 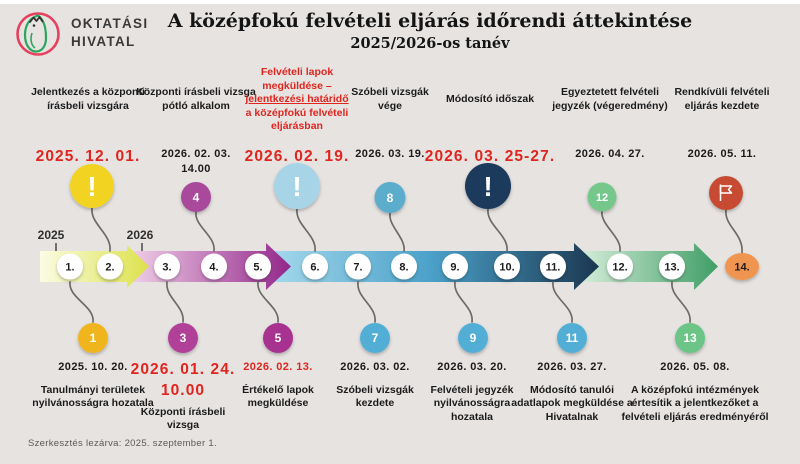 What do you see at coordinates (380, 302) in the screenshot?
I see `bottom-connectors` at bounding box center [380, 302].